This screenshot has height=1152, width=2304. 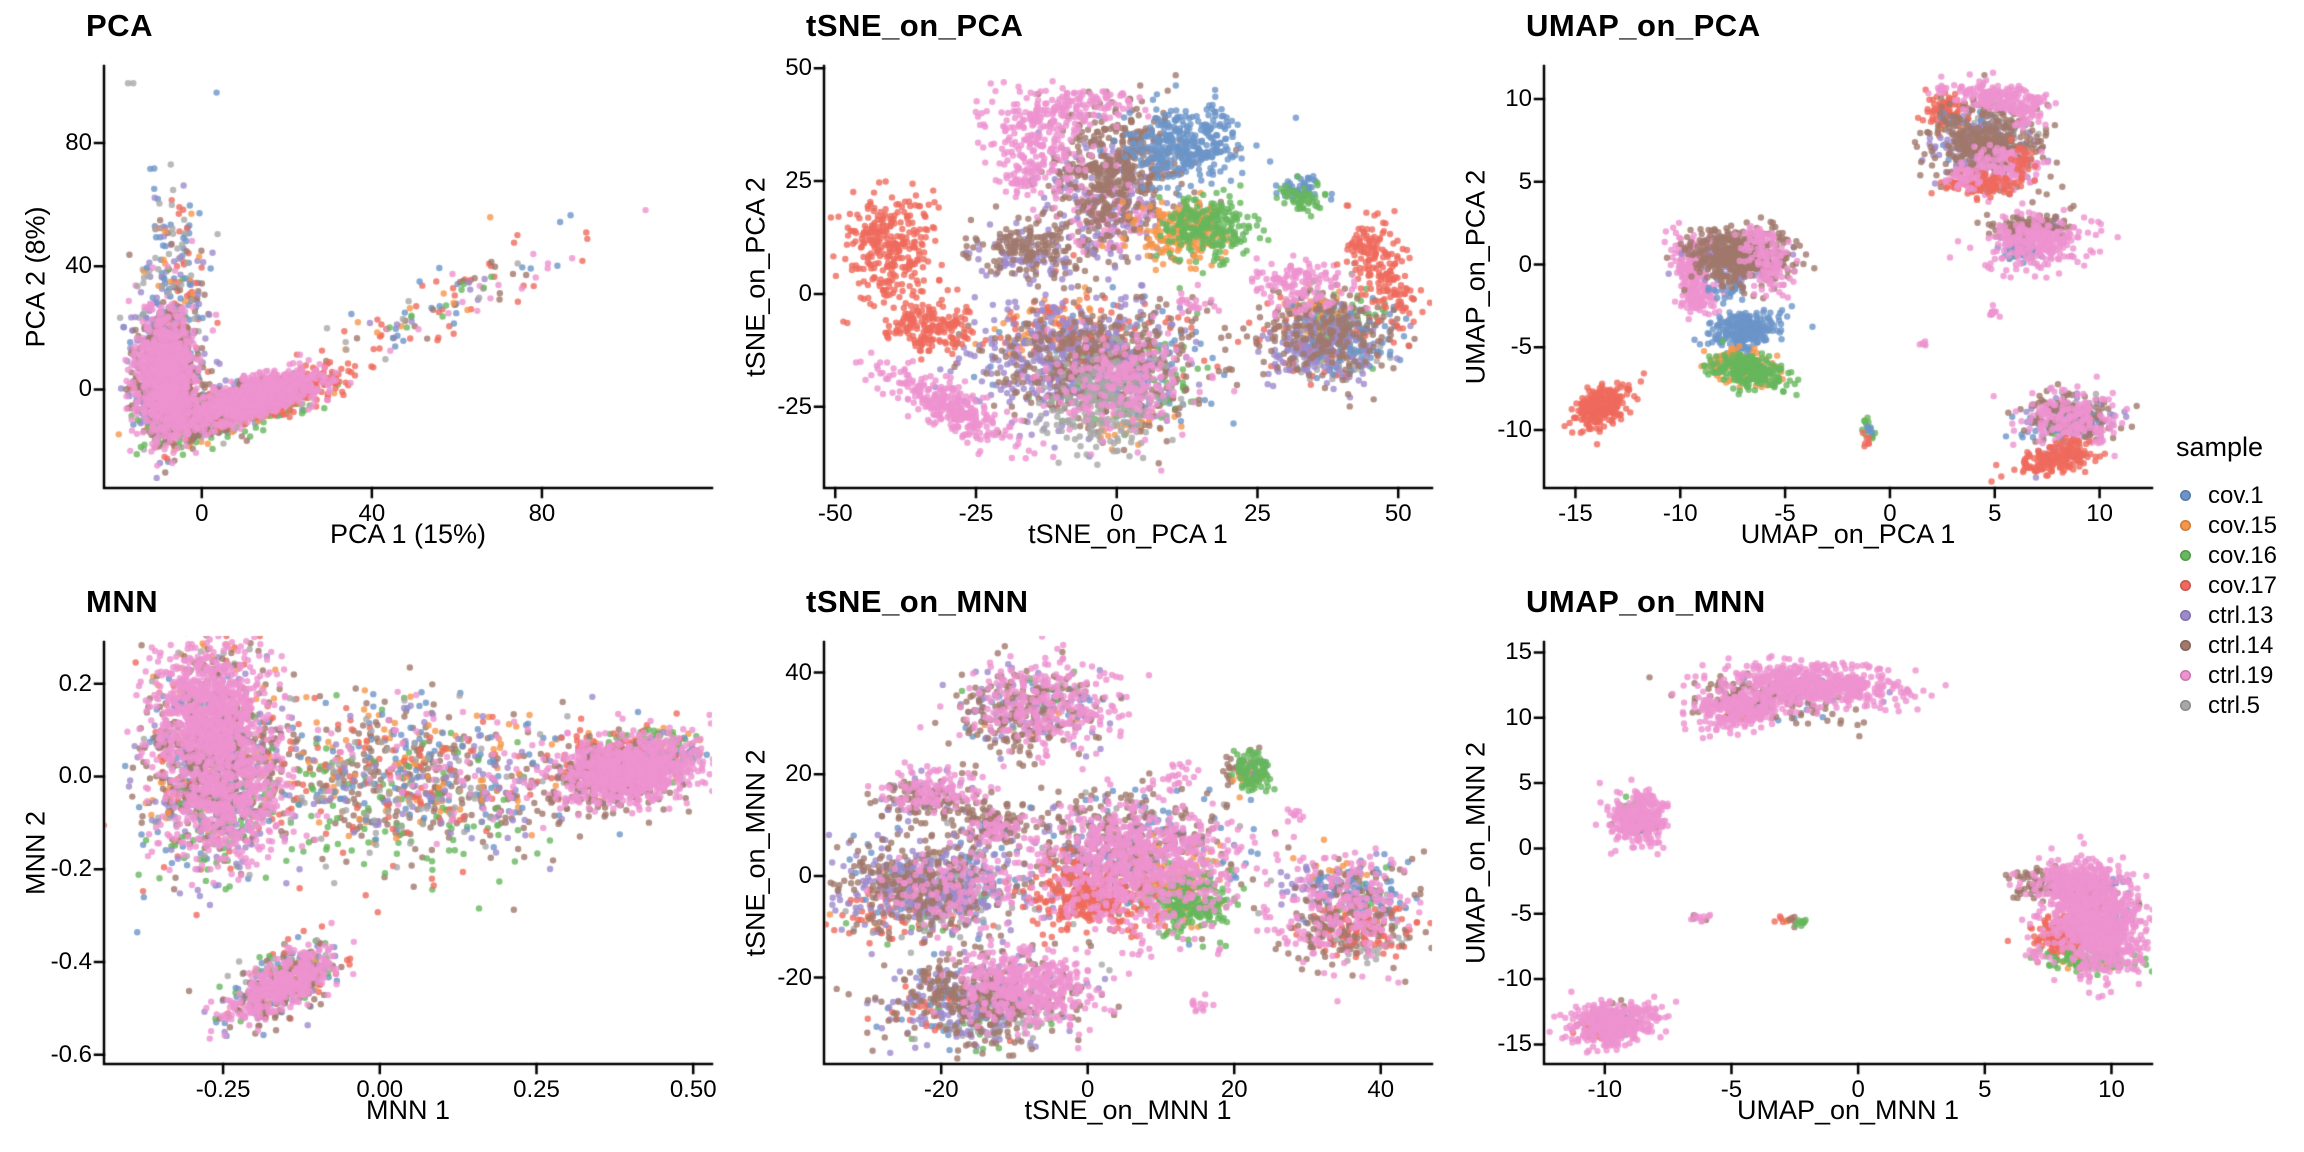 I want to click on legend-title: sample, so click(x=2220, y=446).